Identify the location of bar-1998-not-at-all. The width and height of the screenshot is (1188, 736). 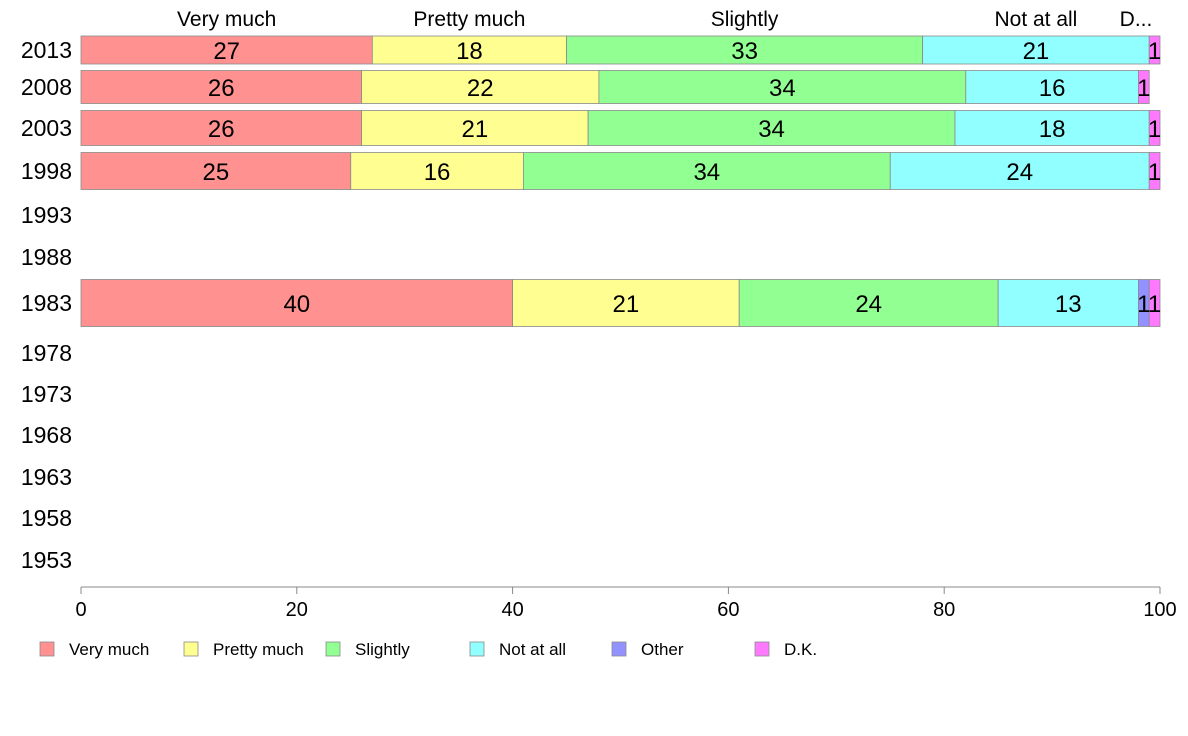
(1019, 171).